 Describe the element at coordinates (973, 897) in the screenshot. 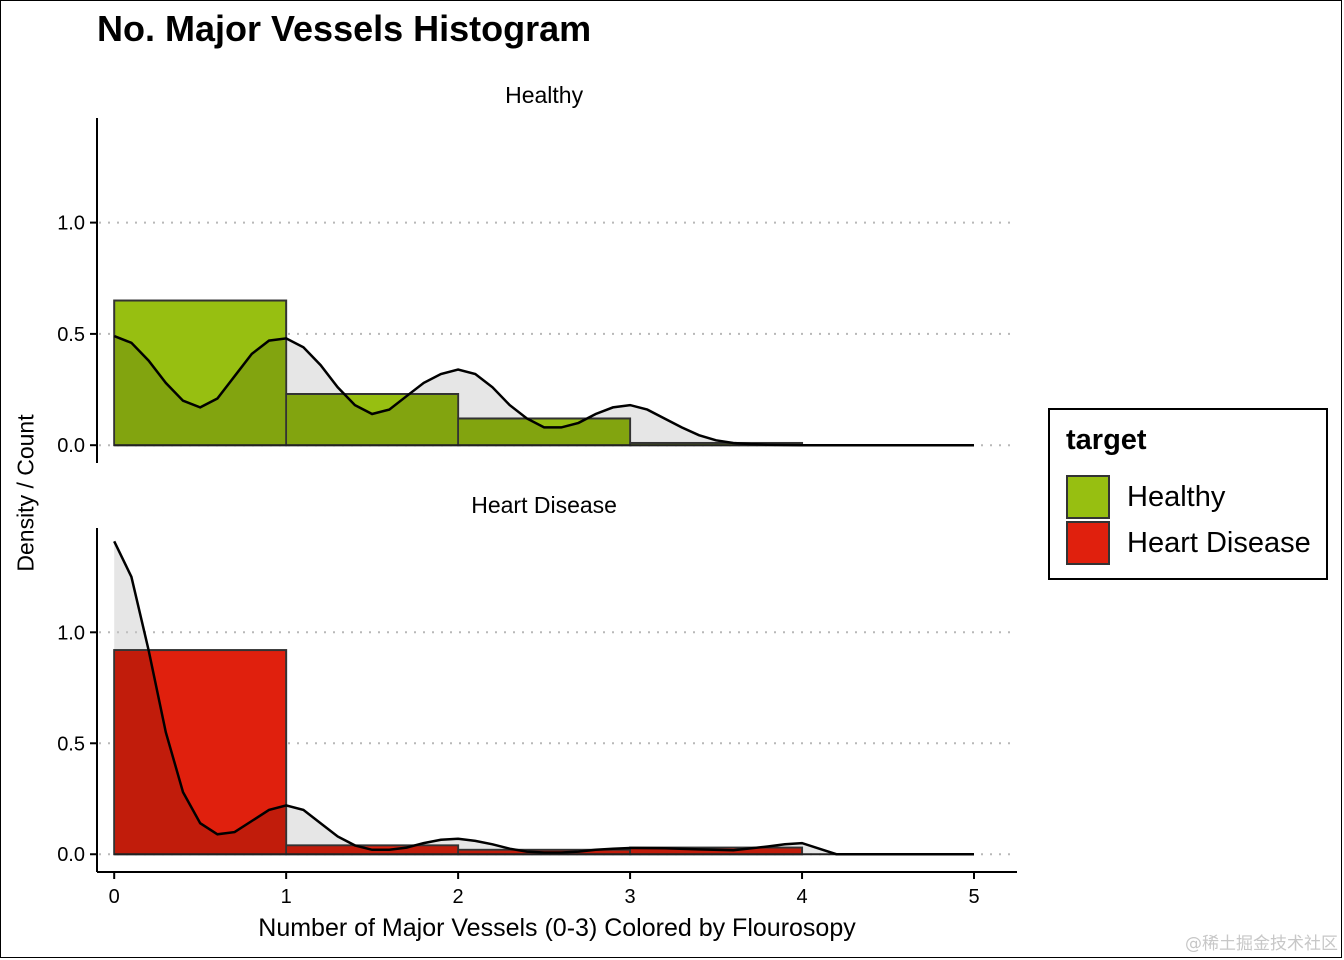

I see `x-tick-label-5: 5` at that location.